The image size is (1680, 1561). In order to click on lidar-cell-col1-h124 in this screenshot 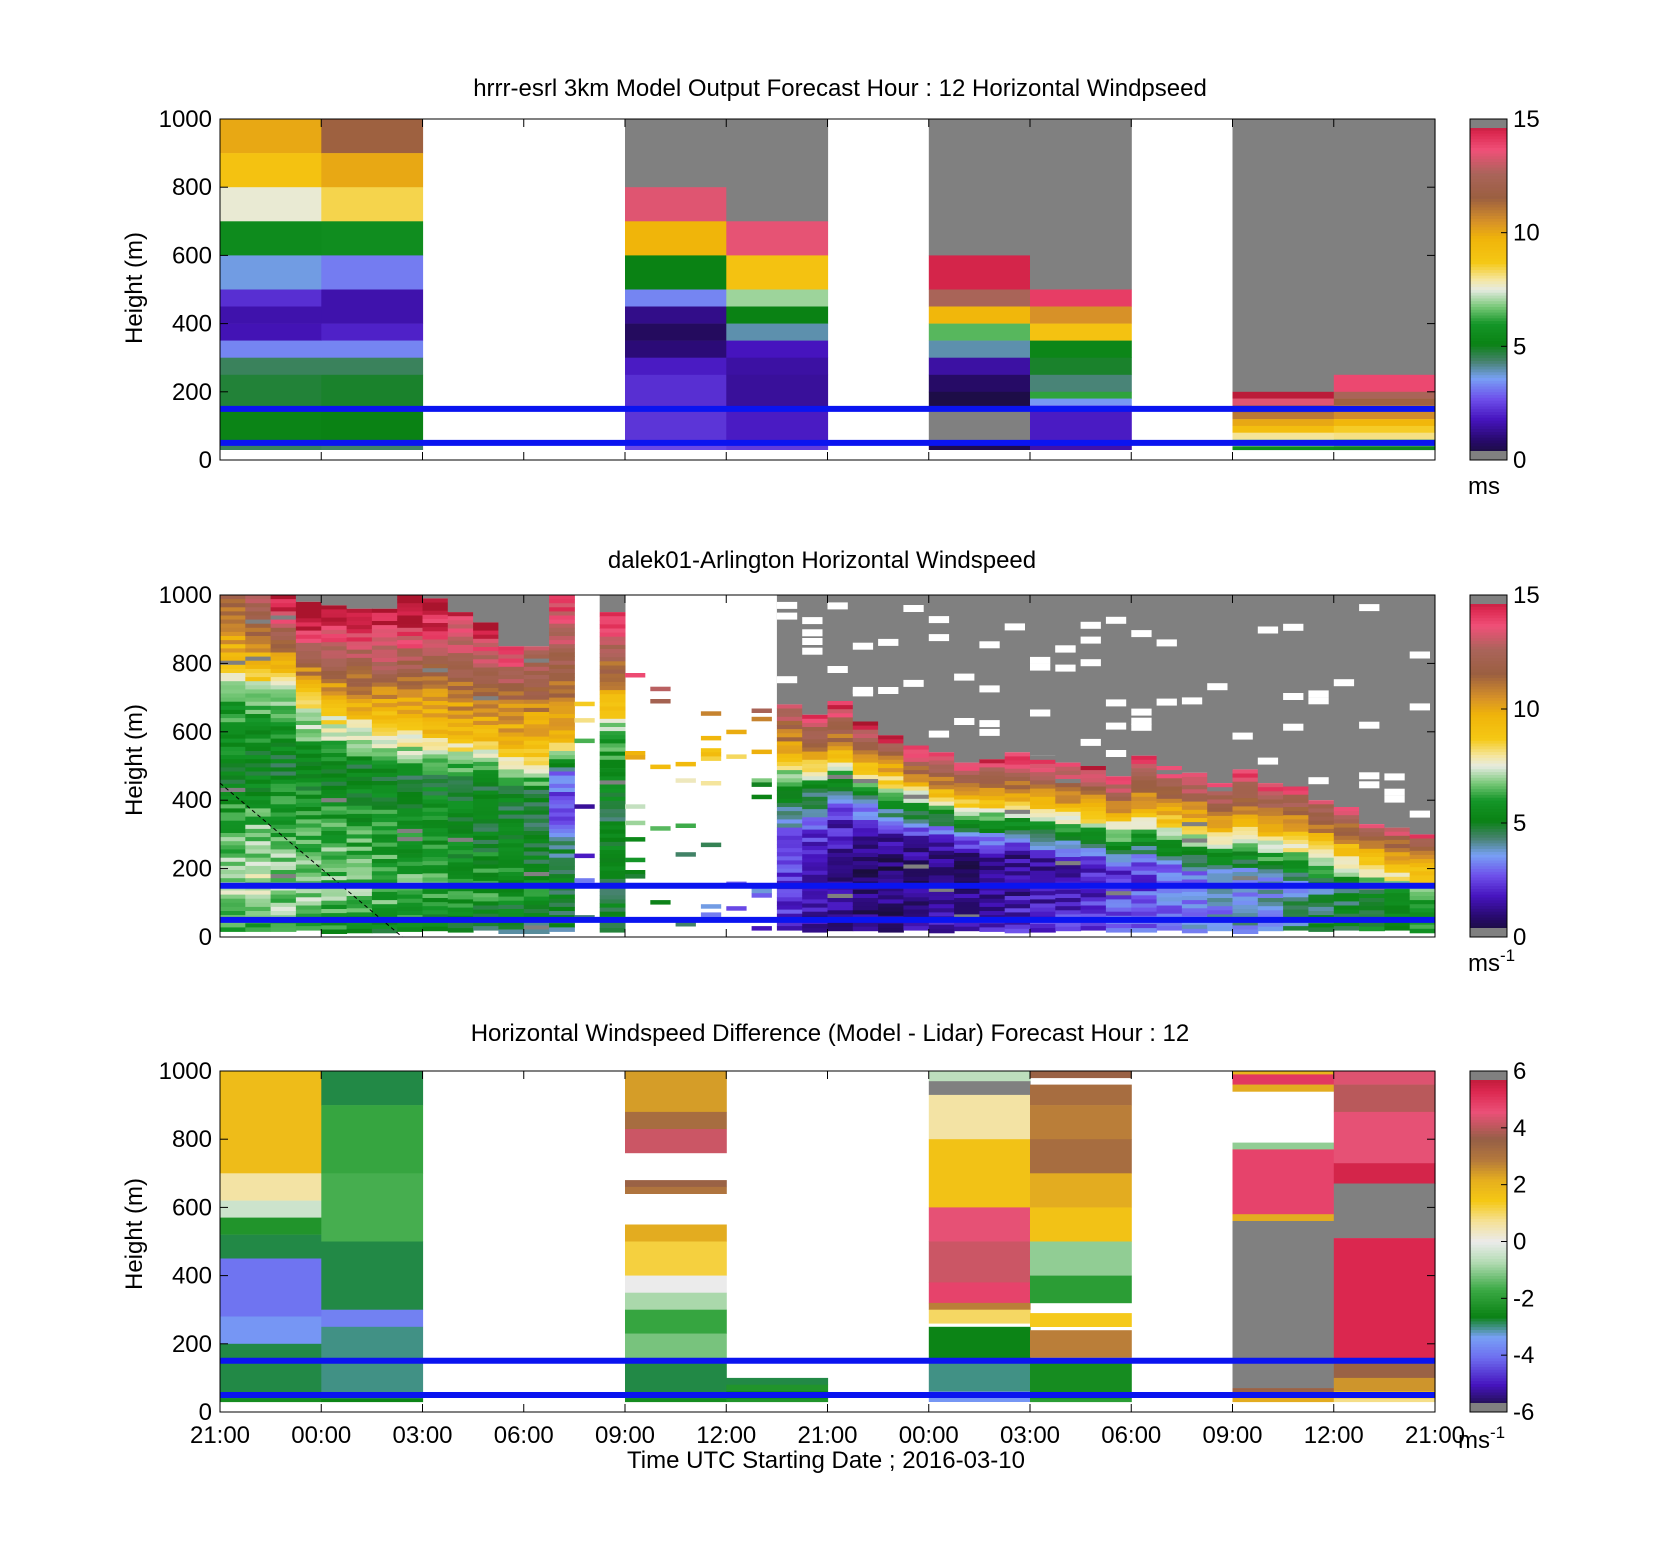, I will do `click(258, 897)`.